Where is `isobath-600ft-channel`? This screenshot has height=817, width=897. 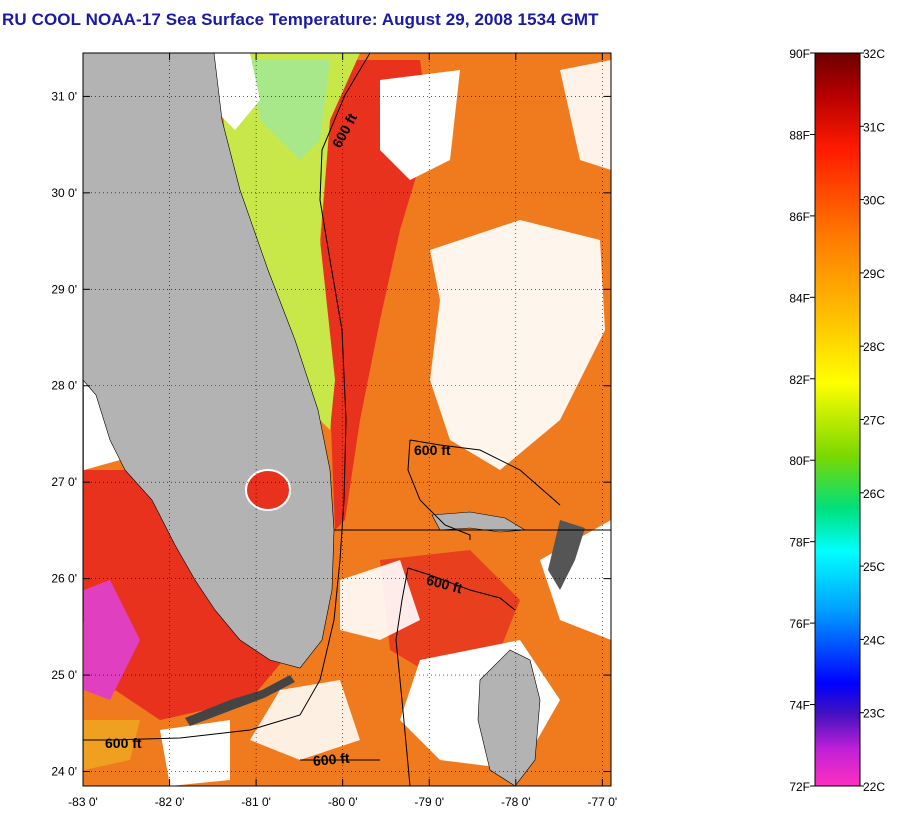
isobath-600ft-channel is located at coordinates (403, 676).